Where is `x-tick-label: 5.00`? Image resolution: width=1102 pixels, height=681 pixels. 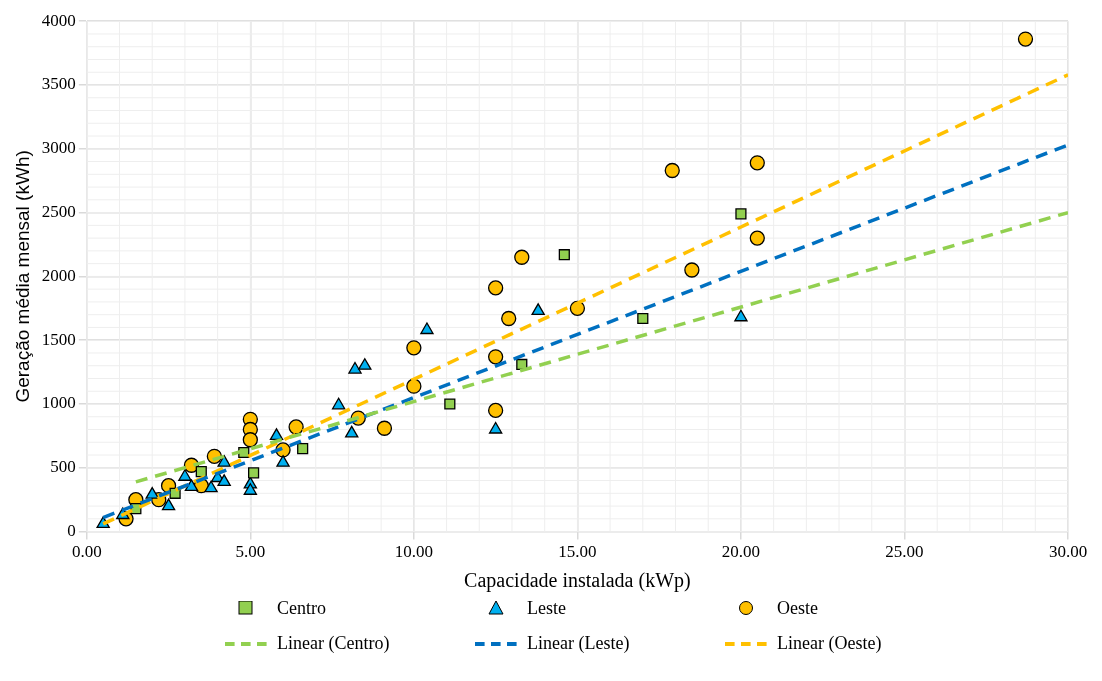
x-tick-label: 5.00 is located at coordinates (250, 552).